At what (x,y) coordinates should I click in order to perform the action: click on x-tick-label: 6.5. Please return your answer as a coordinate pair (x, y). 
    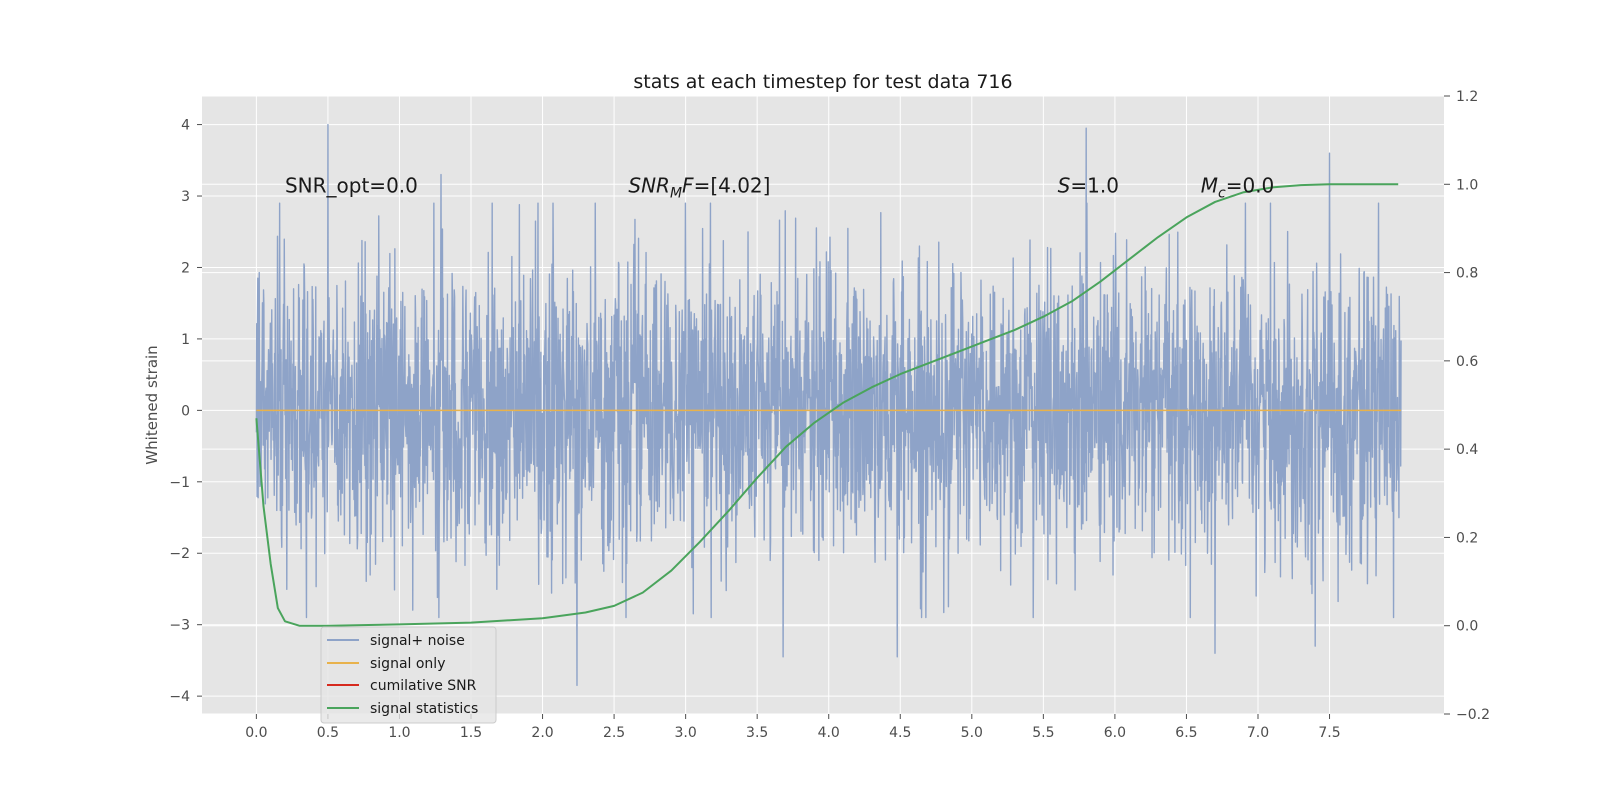
    Looking at the image, I should click on (1186, 733).